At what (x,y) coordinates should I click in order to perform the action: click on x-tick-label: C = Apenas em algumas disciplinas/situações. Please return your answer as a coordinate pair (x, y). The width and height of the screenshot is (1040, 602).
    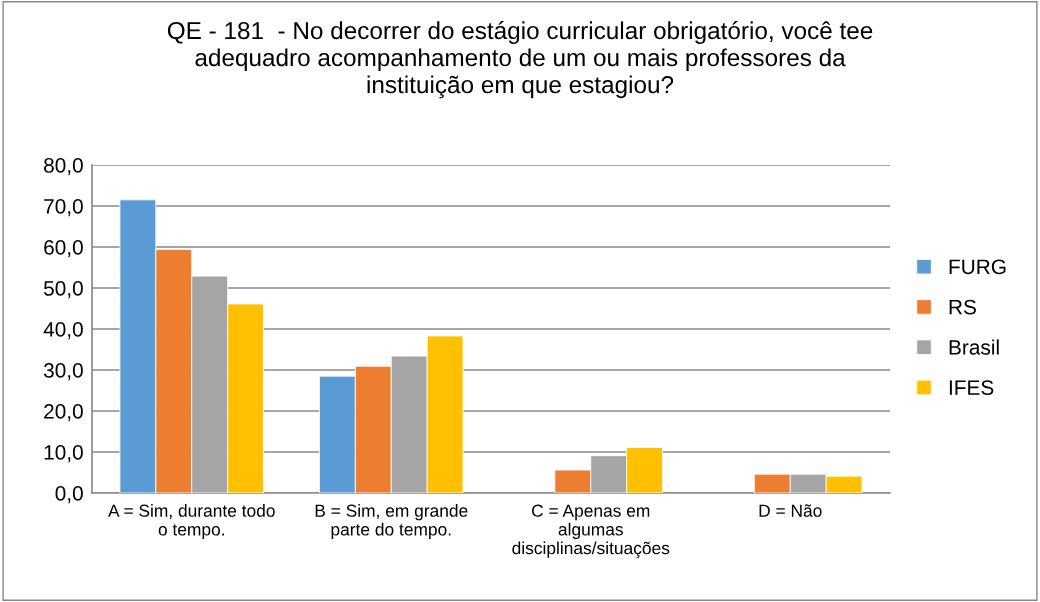
    Looking at the image, I should click on (591, 531).